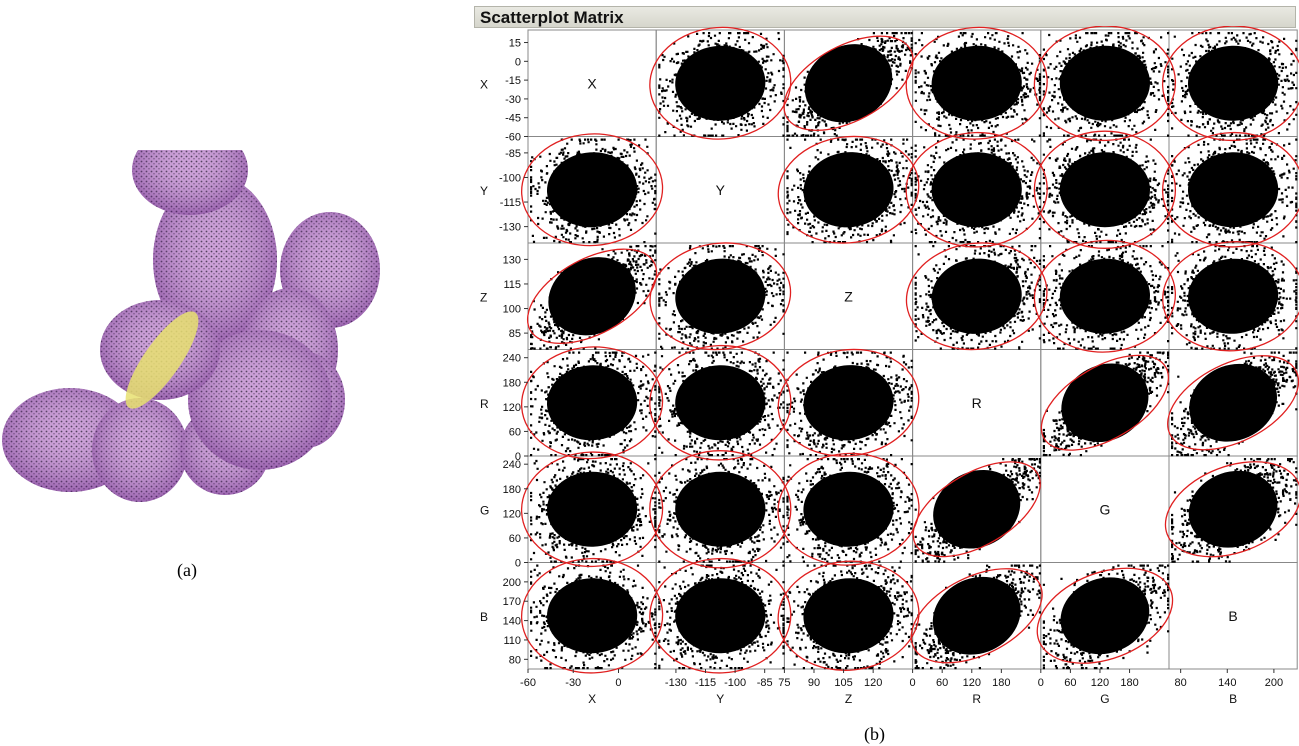  What do you see at coordinates (573, 683) in the screenshot?
I see `x-tick-label: -30` at bounding box center [573, 683].